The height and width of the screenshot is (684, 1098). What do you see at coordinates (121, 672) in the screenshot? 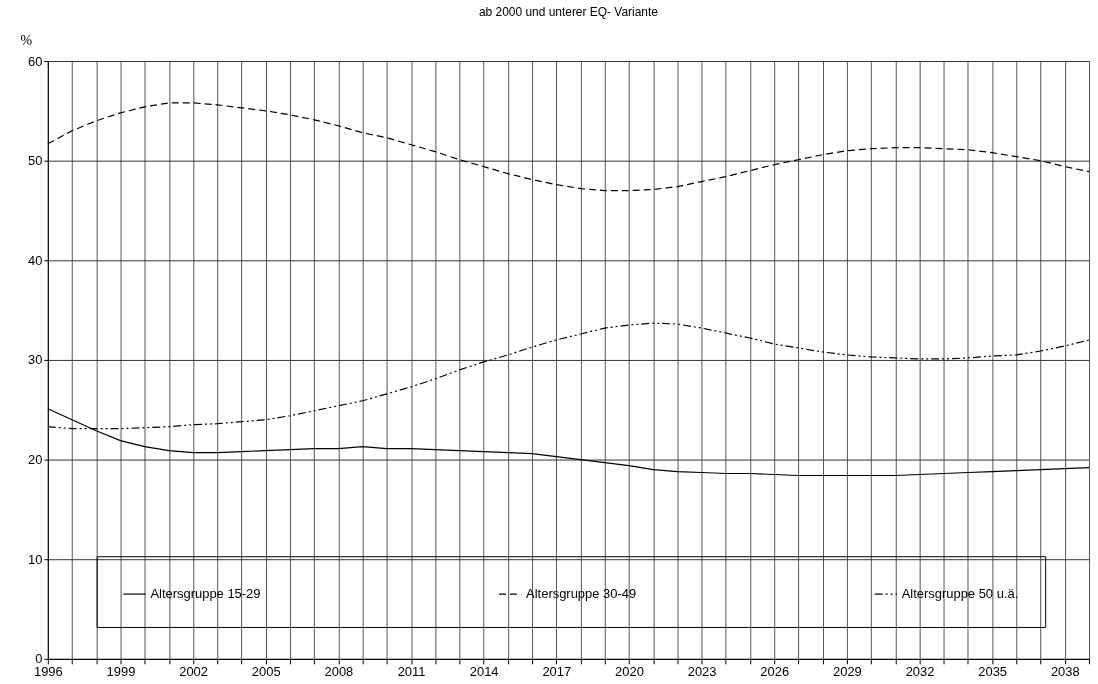
I see `x-tick-label: 1999` at bounding box center [121, 672].